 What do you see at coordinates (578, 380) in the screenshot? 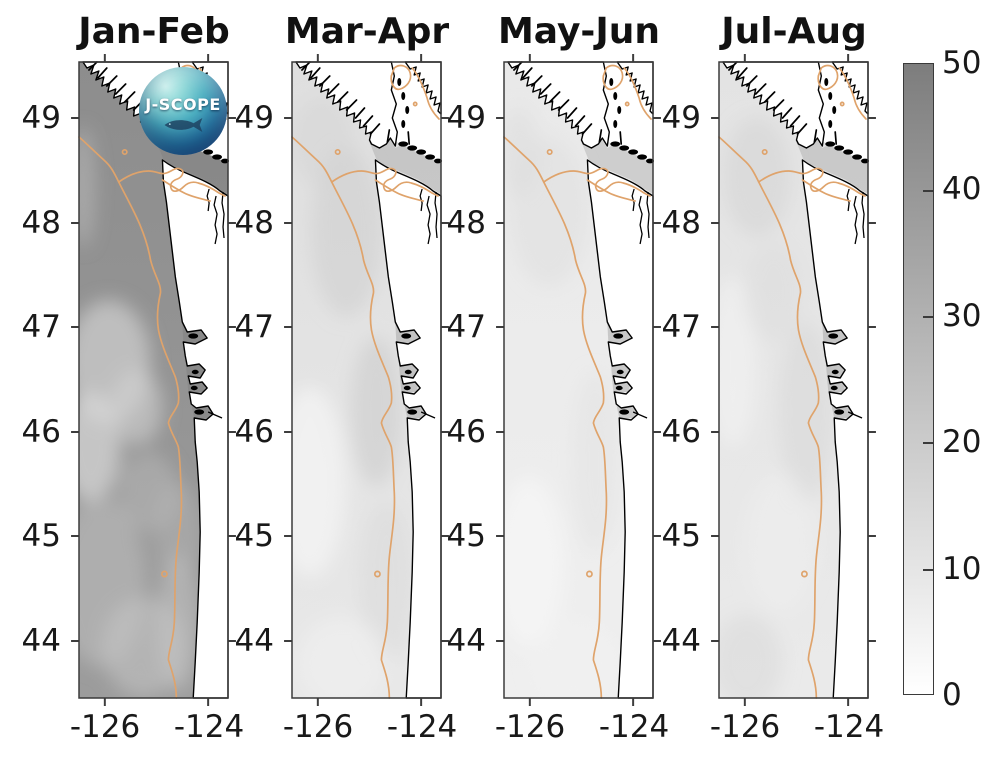
I see `map-panel-may-jun` at bounding box center [578, 380].